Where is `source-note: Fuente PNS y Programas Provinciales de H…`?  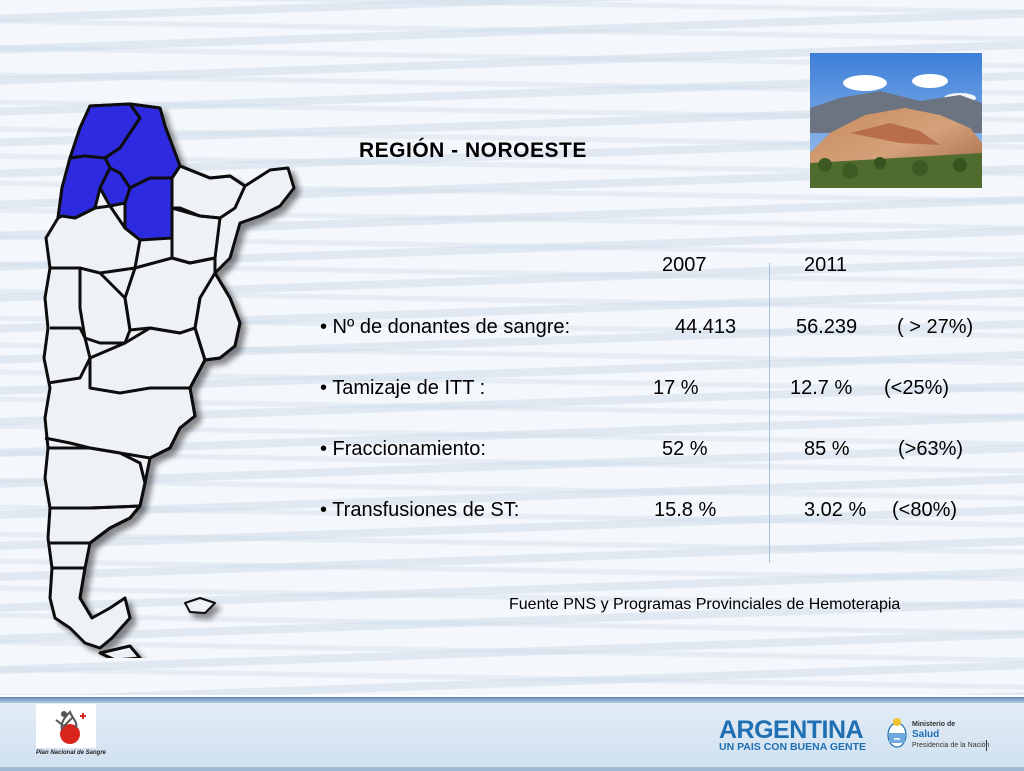
source-note: Fuente PNS y Programas Provinciales de H… is located at coordinates (705, 604).